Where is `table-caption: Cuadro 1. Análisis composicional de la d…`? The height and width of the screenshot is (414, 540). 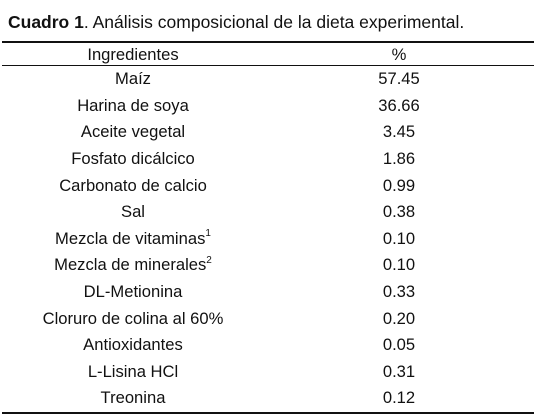 table-caption: Cuadro 1. Análisis composicional de la d… is located at coordinates (273, 22).